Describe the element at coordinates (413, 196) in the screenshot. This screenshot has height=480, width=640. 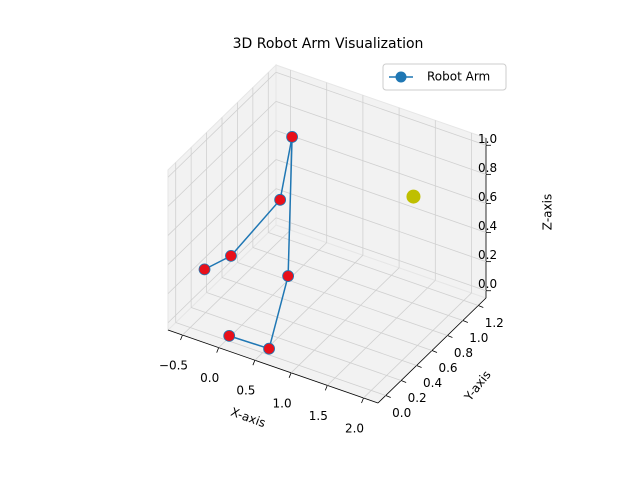
I see `target-marker` at that location.